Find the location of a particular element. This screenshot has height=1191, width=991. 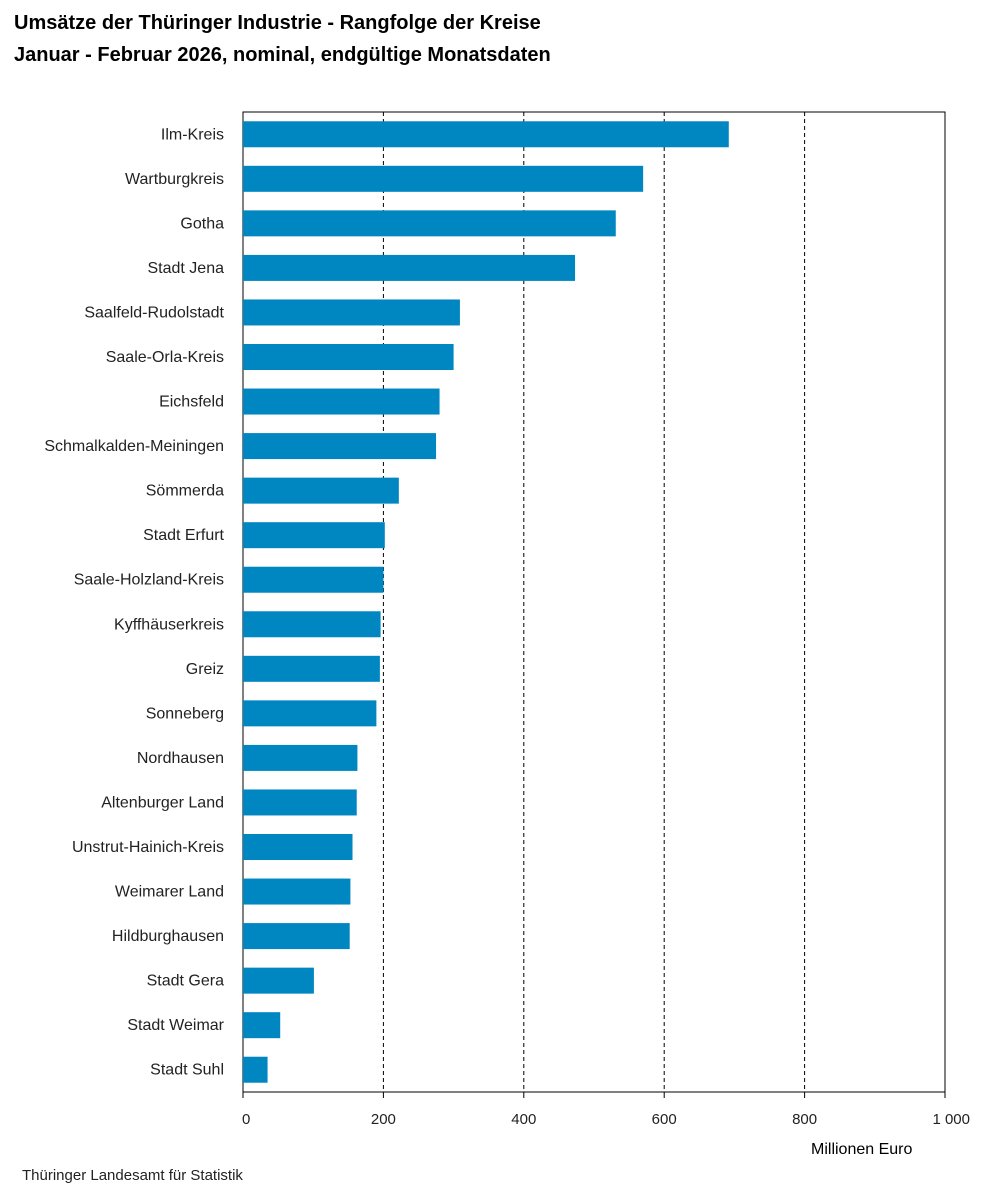

category-label: Hildburghausen is located at coordinates (168, 936).